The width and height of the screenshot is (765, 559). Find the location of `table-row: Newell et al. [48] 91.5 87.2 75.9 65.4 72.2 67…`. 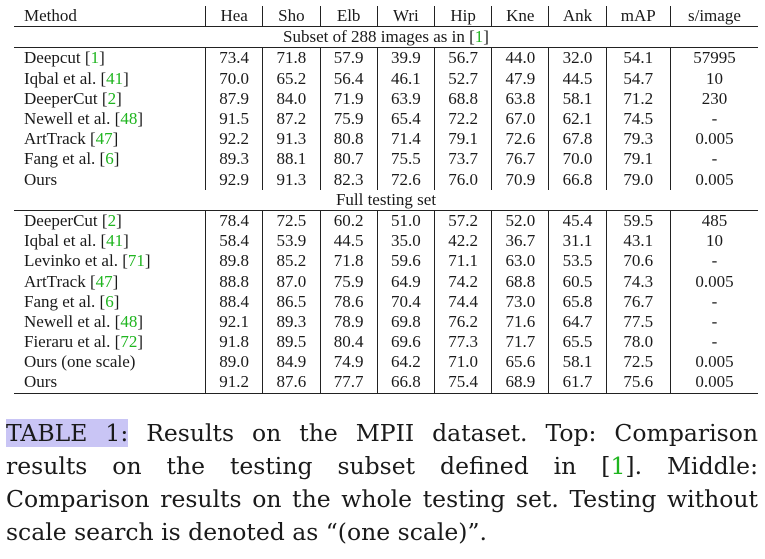

table-row: Newell et al. [48] 91.5 87.2 75.9 65.4 72.2 67… is located at coordinates (386, 119).